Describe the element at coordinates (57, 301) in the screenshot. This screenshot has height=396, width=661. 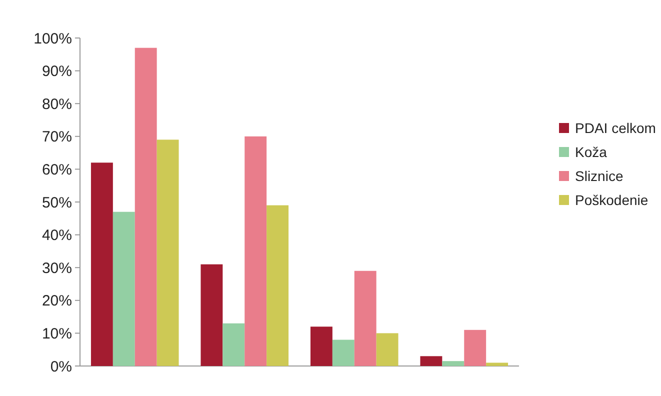
I see `y-tick-label: 20%` at that location.